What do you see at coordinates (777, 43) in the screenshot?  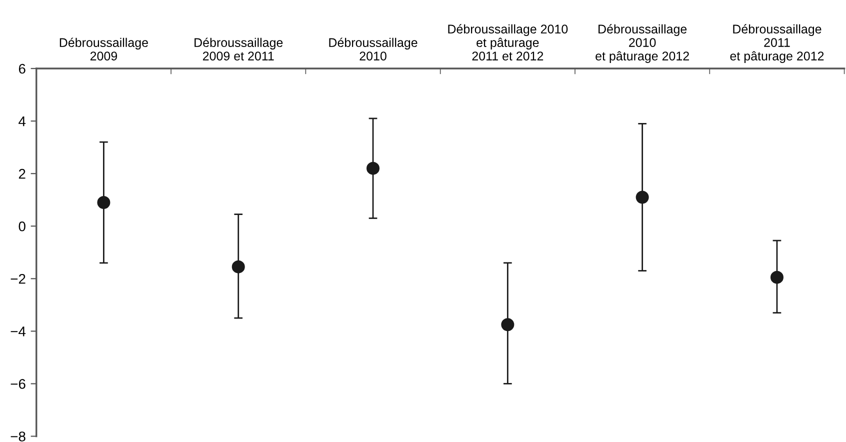 I see `x-tick-label: Débroussaillage 2011 et pâturage 2012` at bounding box center [777, 43].